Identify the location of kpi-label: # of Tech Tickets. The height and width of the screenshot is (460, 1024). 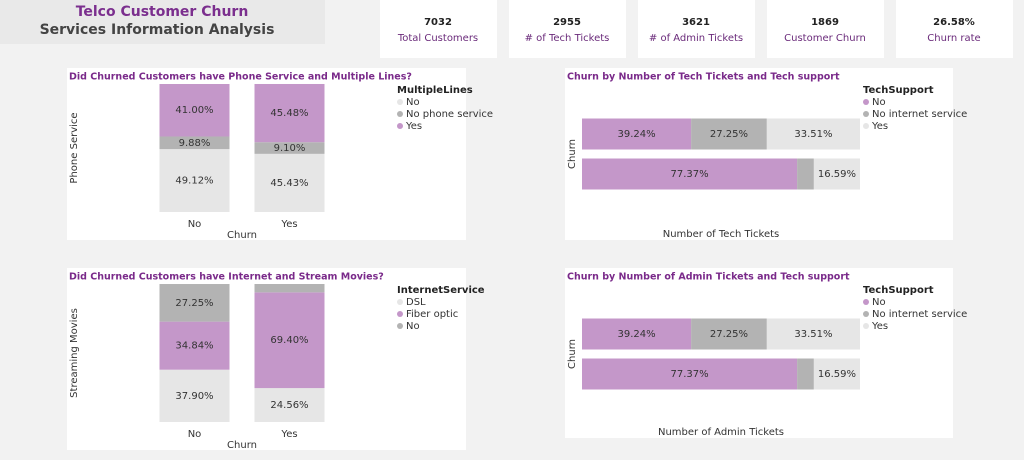
(567, 38).